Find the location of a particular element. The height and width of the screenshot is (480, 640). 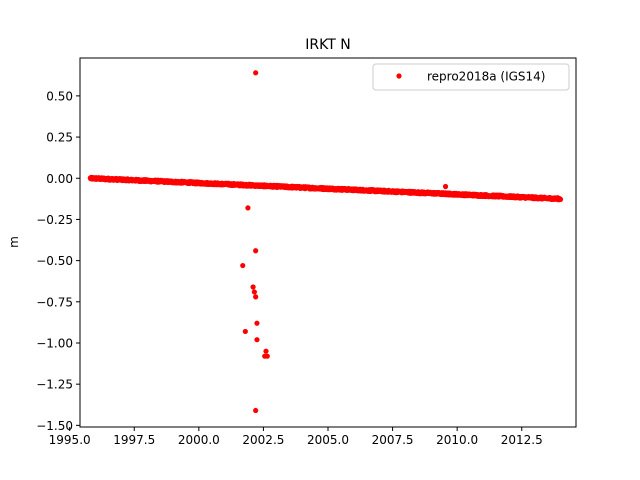

y-axis-label: m is located at coordinates (14, 242).